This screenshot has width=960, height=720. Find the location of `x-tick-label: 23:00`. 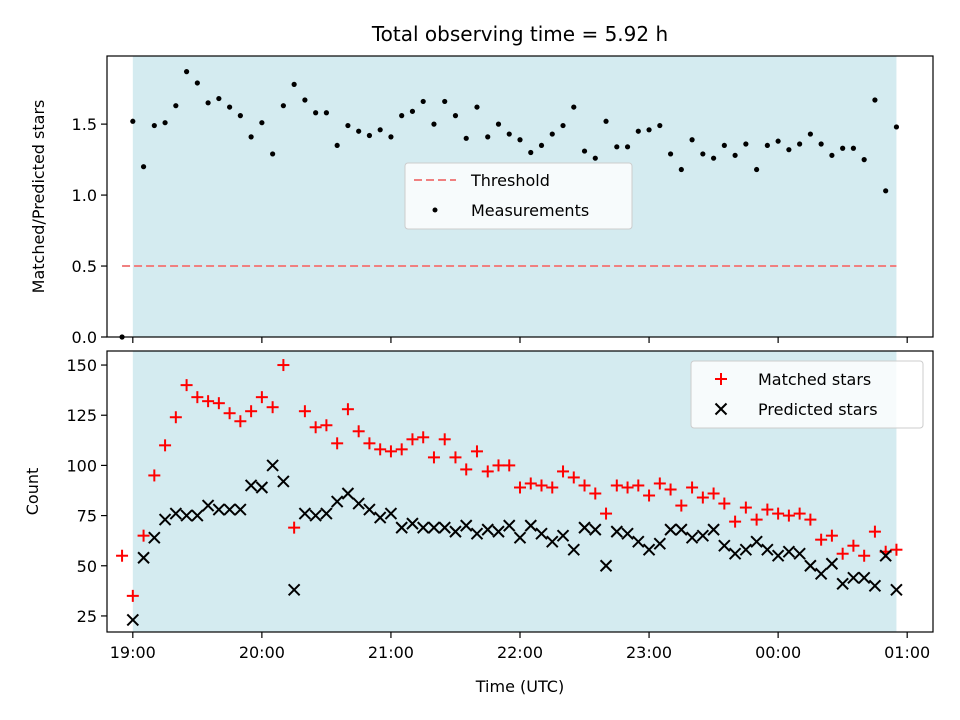

x-tick-label: 23:00 is located at coordinates (649, 652).